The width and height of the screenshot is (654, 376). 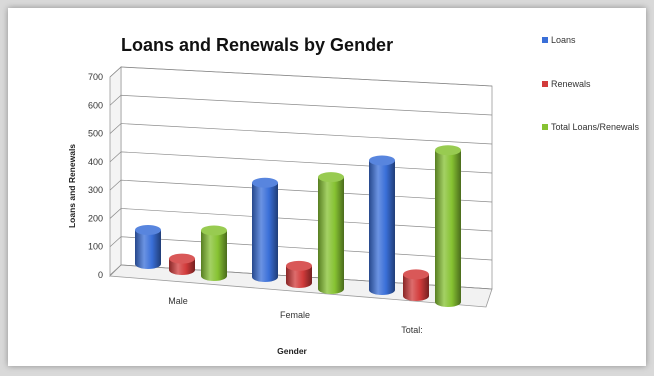 What do you see at coordinates (292, 351) in the screenshot?
I see `x-axis-title: Gender` at bounding box center [292, 351].